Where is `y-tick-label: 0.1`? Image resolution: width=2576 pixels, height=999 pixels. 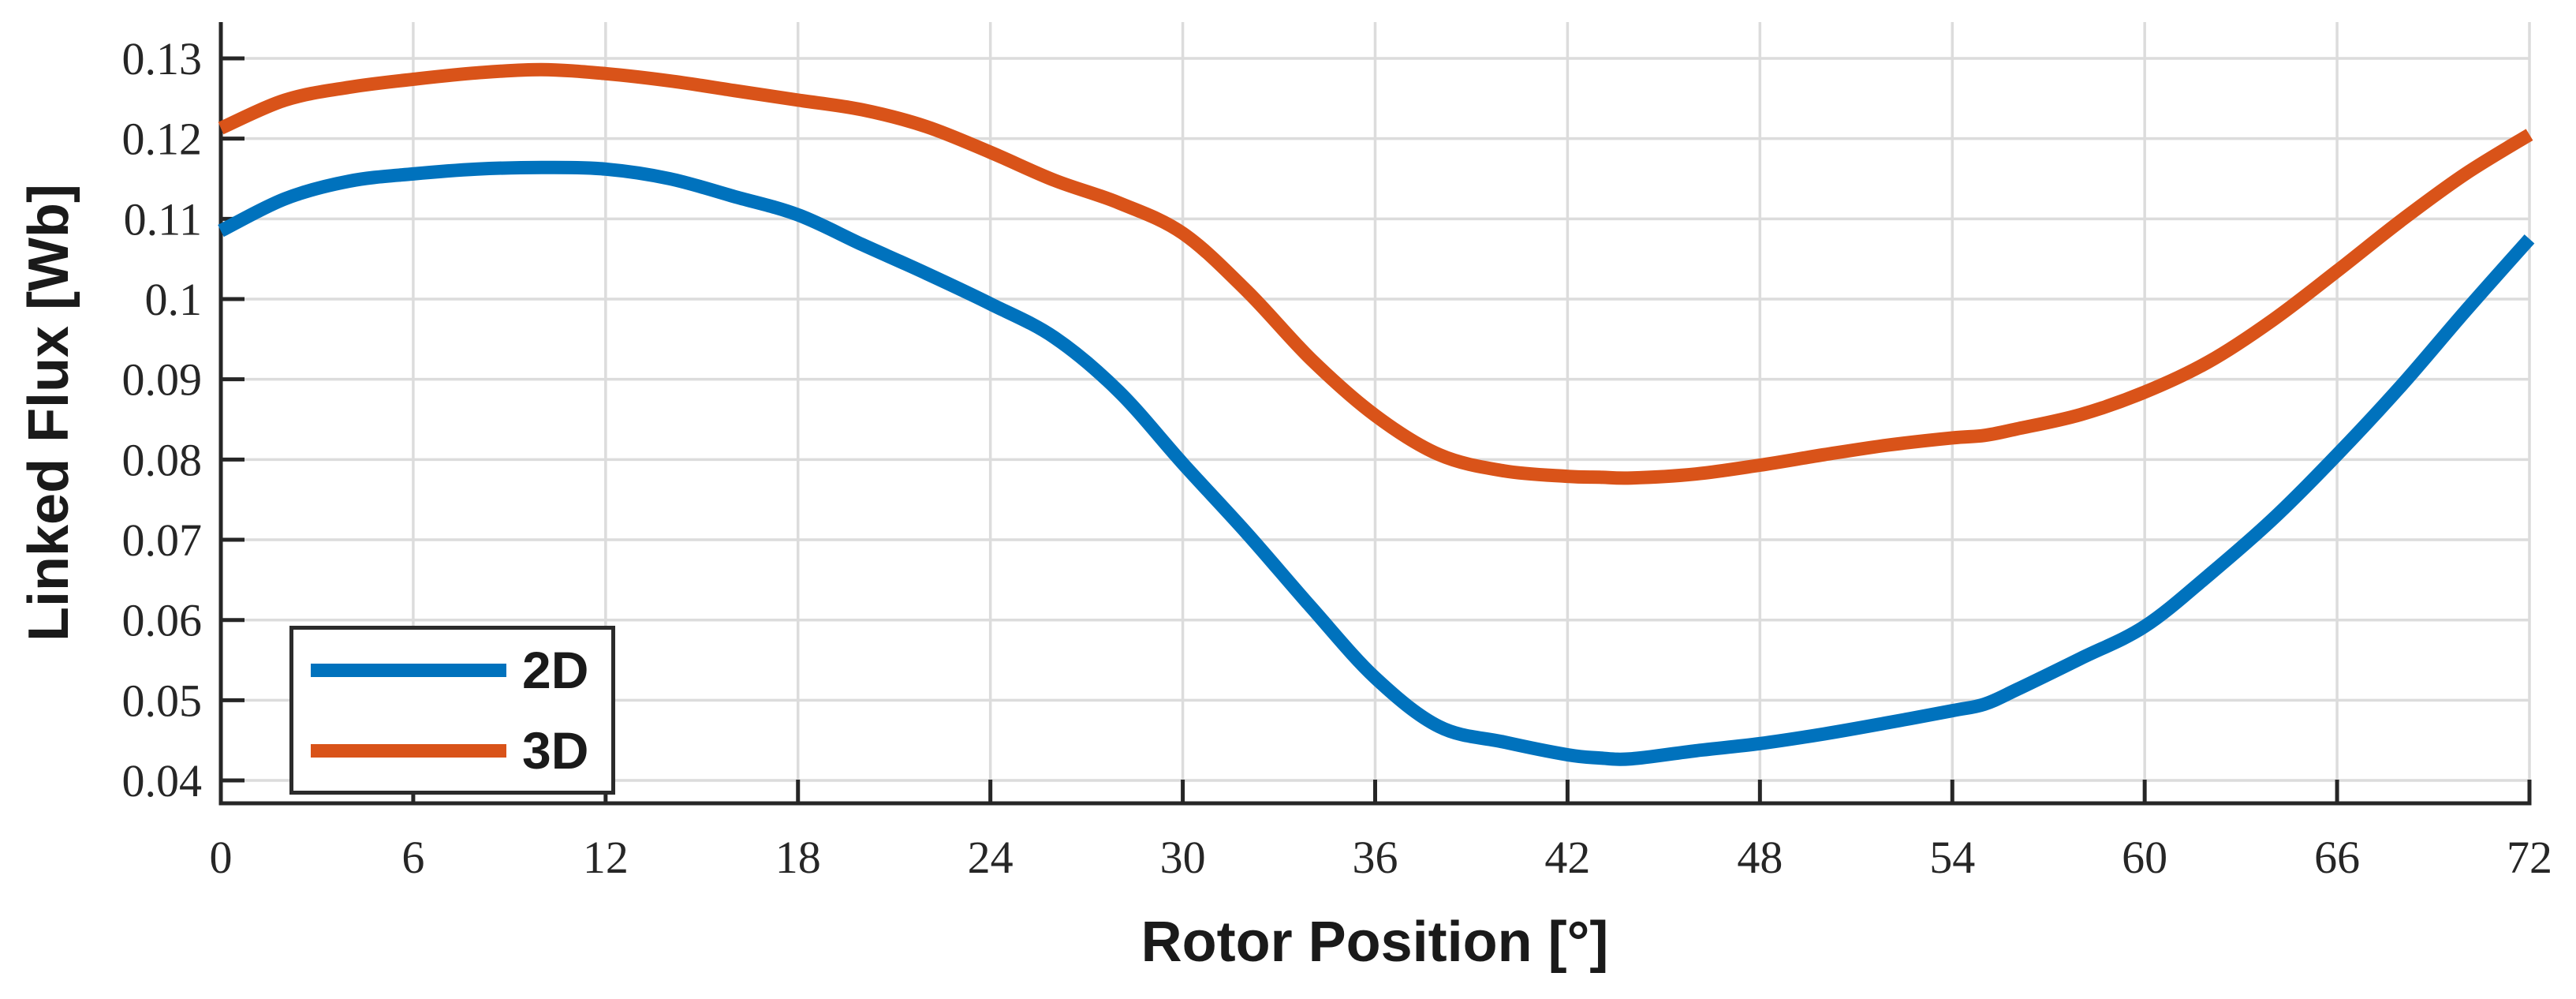
y-tick-label: 0.1 is located at coordinates (174, 299).